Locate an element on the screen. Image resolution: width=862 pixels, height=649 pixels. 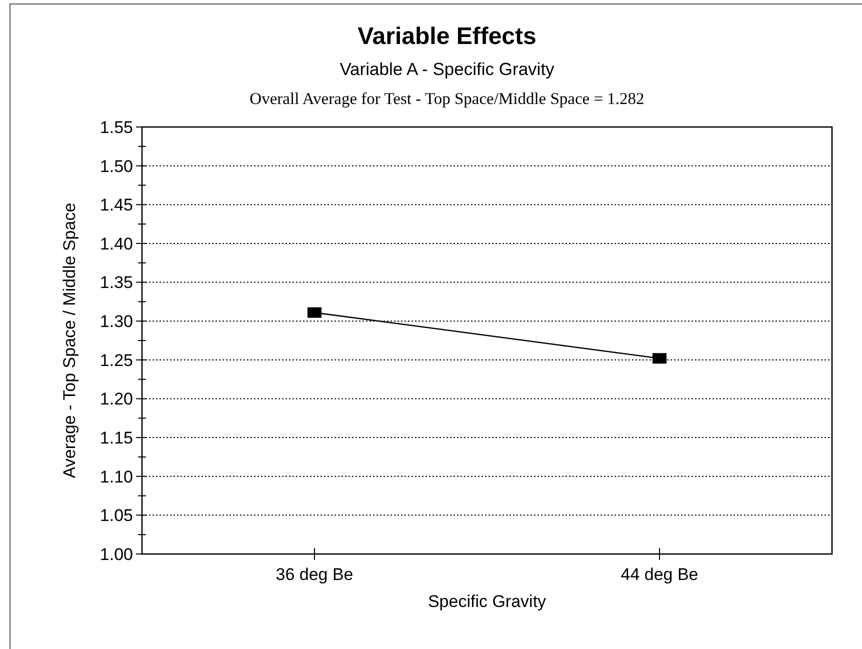
y-tick-label: 1.45 is located at coordinates (116, 205).